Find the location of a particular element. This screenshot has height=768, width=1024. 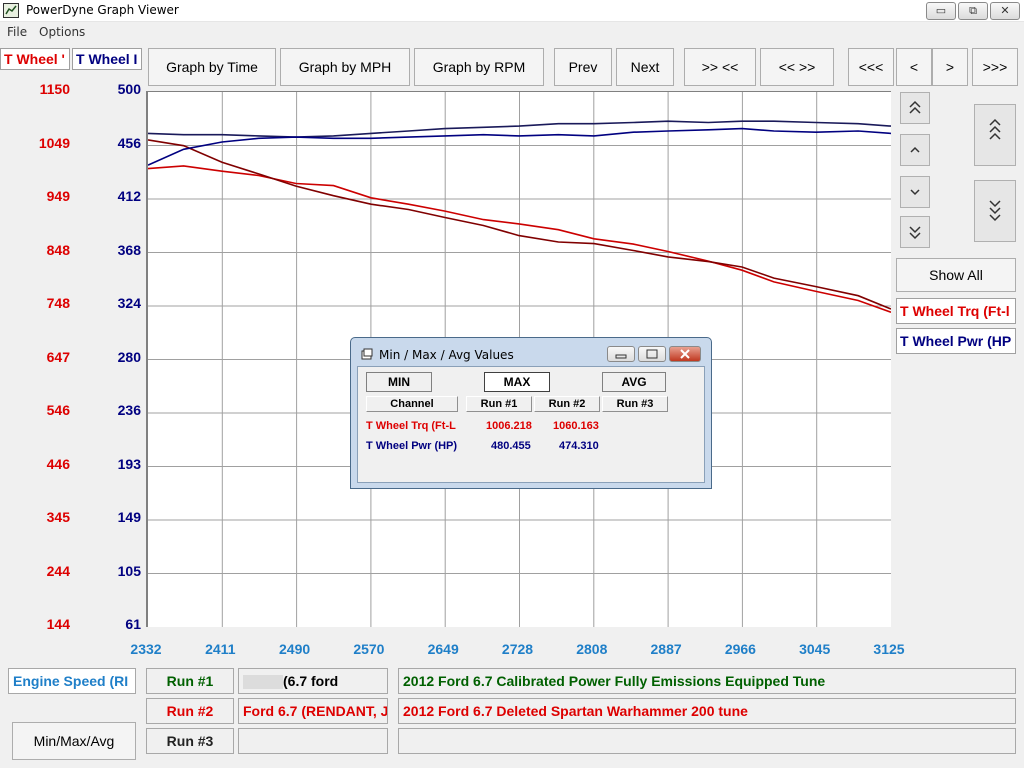

max-button: MAX is located at coordinates (517, 382).